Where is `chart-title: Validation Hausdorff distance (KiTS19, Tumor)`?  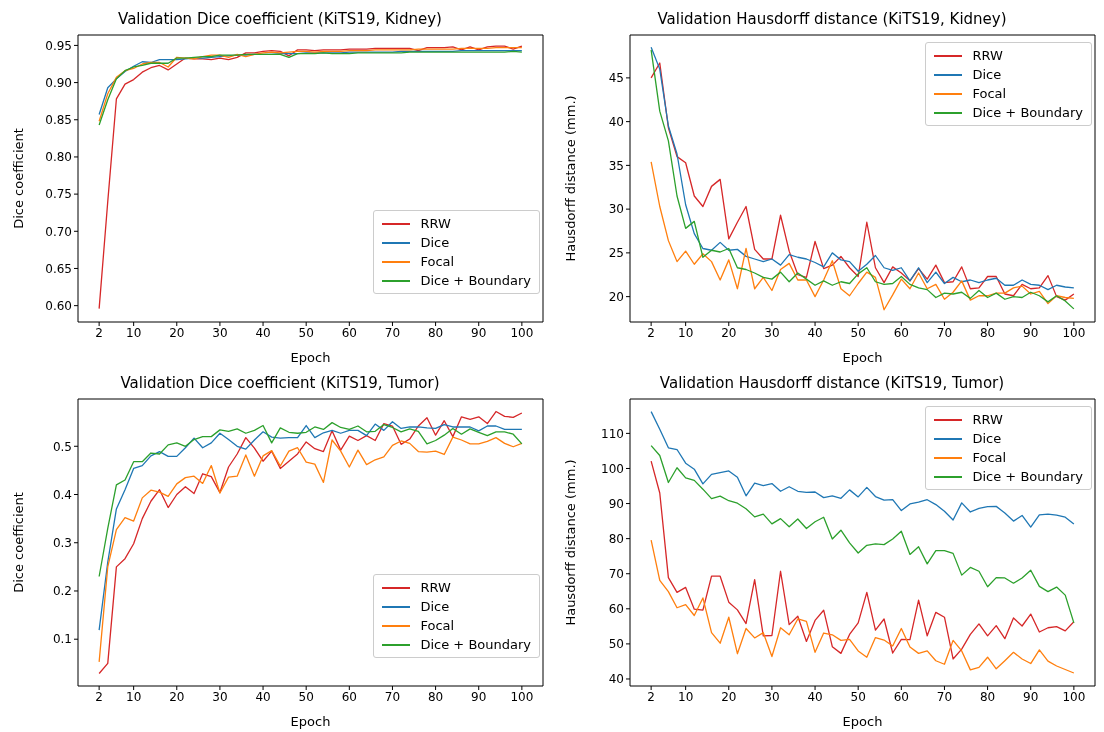
chart-title: Validation Hausdorff distance (KiTS19, Tumor) is located at coordinates (832, 383).